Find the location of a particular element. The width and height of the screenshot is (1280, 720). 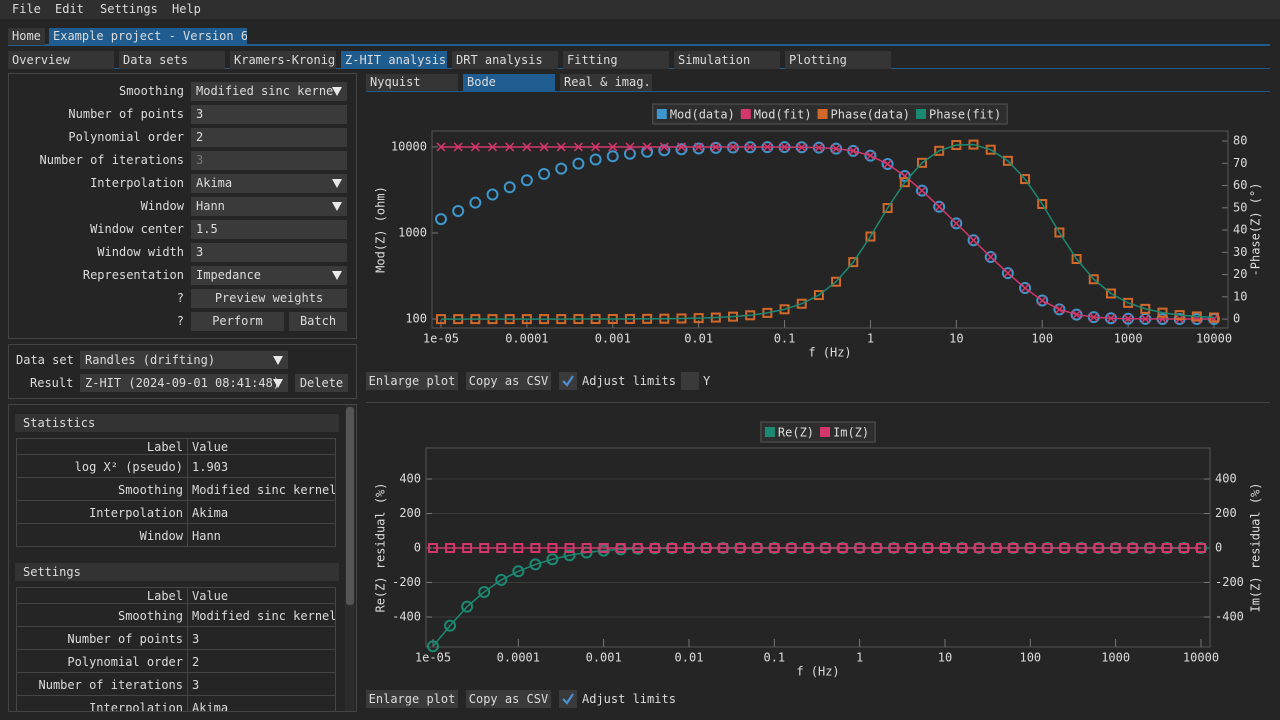

dropdown: Impedance is located at coordinates (269, 275).